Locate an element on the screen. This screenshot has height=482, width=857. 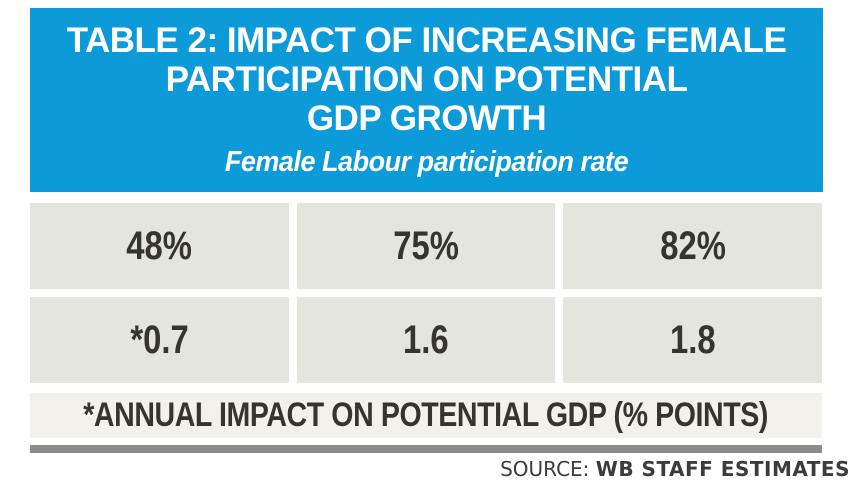
divider-bar is located at coordinates (426, 449).